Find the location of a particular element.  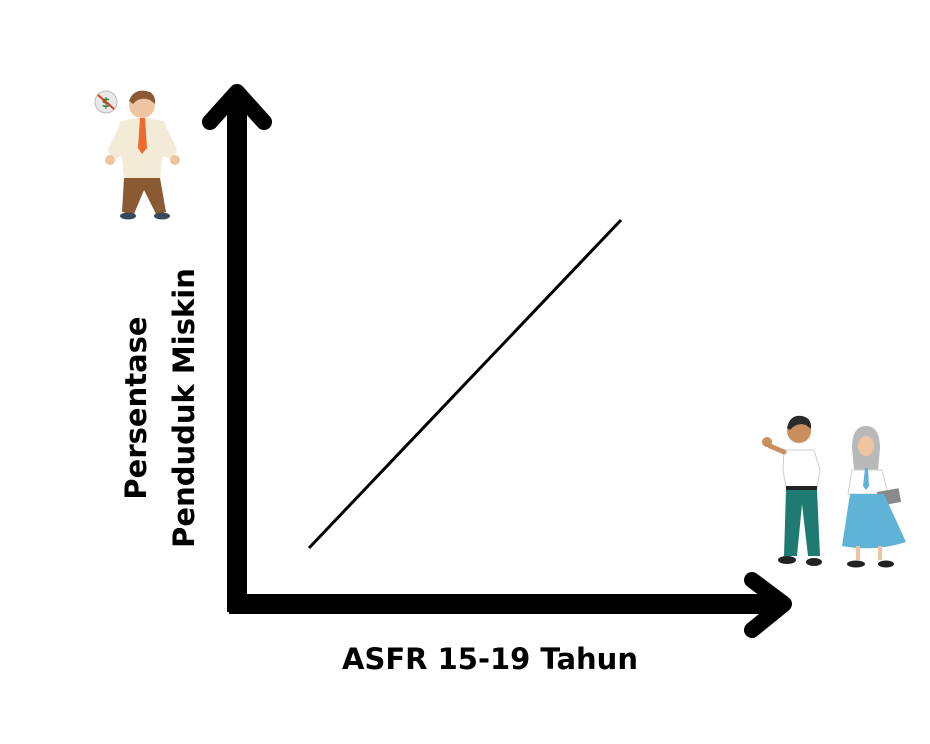

x-axis-arrowhead is located at coordinates (768, 605).